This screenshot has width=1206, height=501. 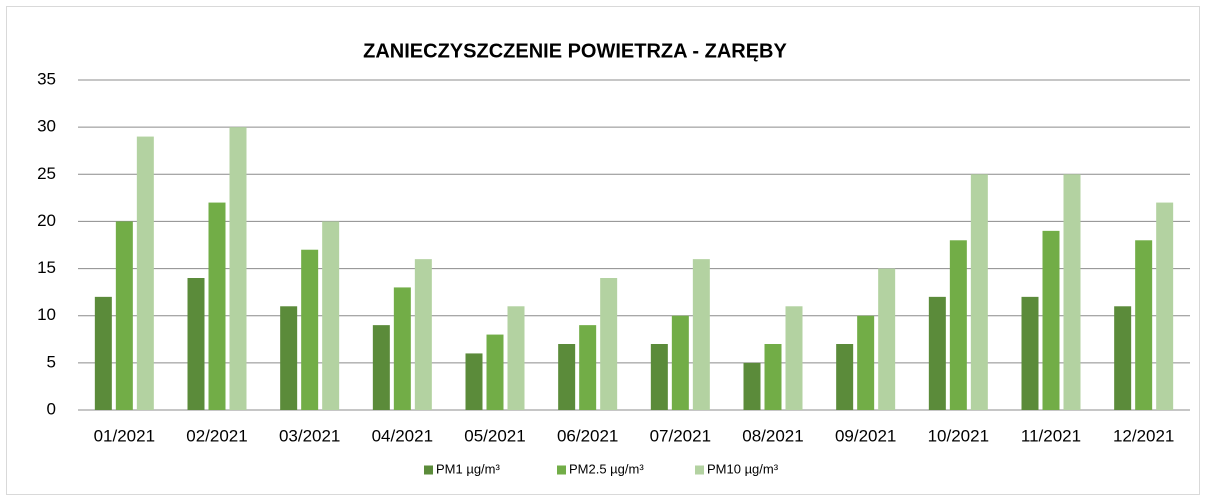 I want to click on x-tick-label: 01/2021, so click(x=124, y=435).